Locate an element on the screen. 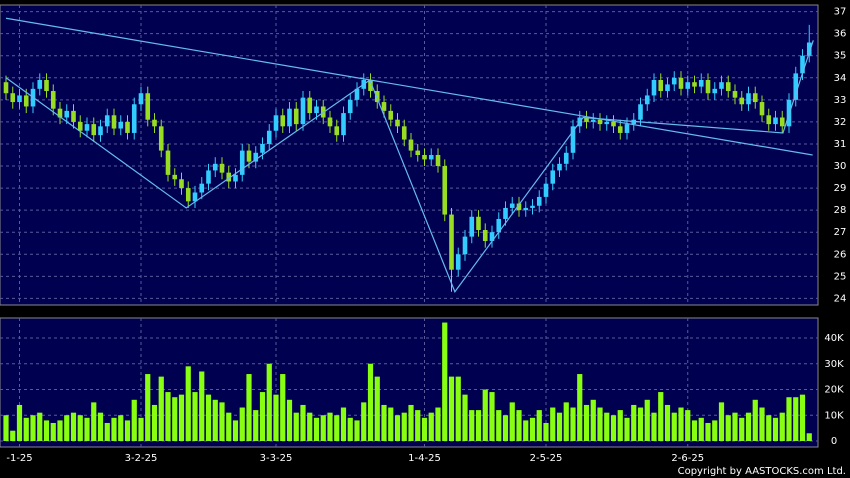 Image resolution: width=850 pixels, height=478 pixels. x-tick-label: 2-5-25 is located at coordinates (546, 458).